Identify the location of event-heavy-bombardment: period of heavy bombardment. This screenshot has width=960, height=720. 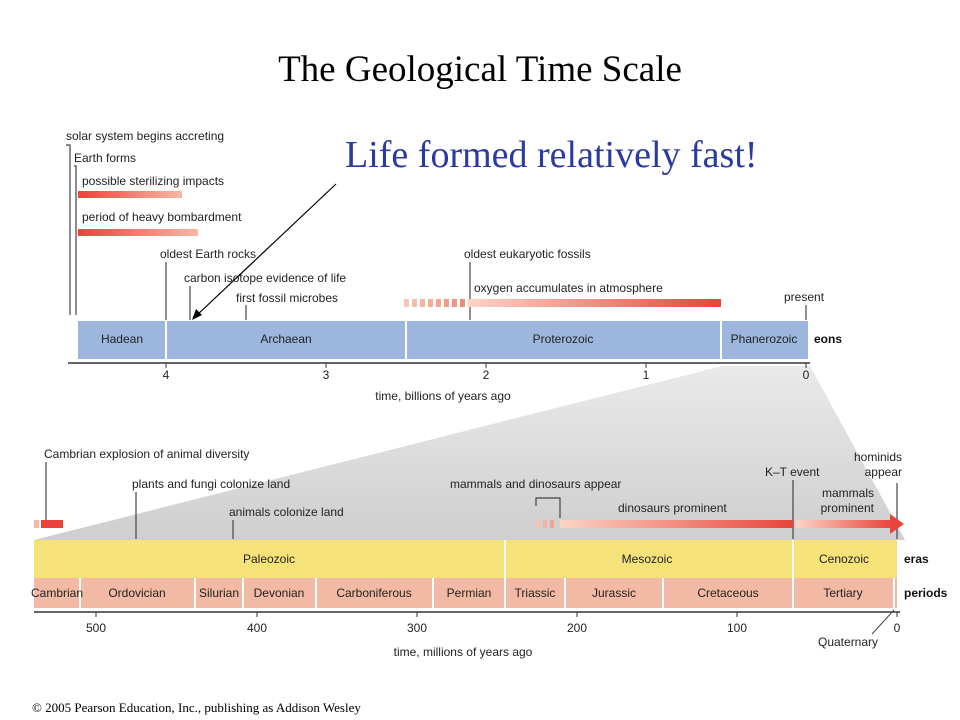
(162, 217).